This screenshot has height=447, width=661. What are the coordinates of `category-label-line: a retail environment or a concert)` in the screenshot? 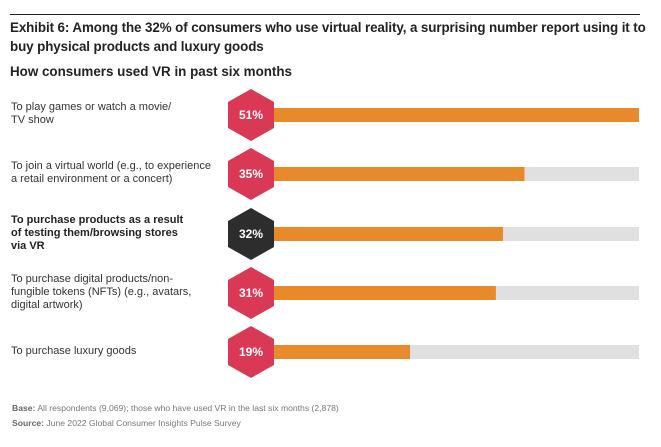 It's located at (92, 179).